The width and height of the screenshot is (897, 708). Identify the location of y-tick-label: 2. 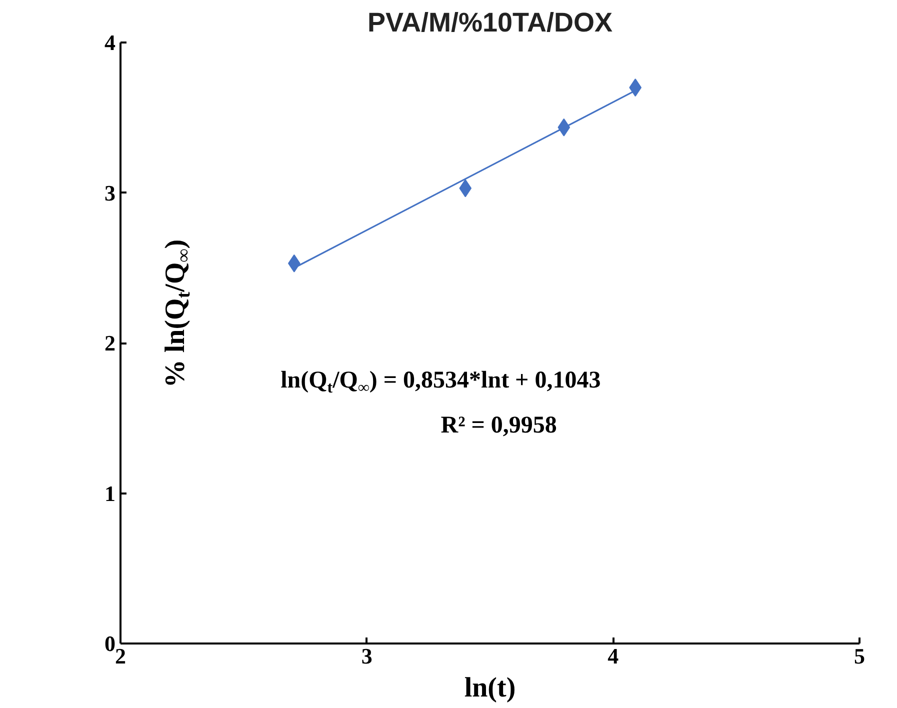
(110, 343).